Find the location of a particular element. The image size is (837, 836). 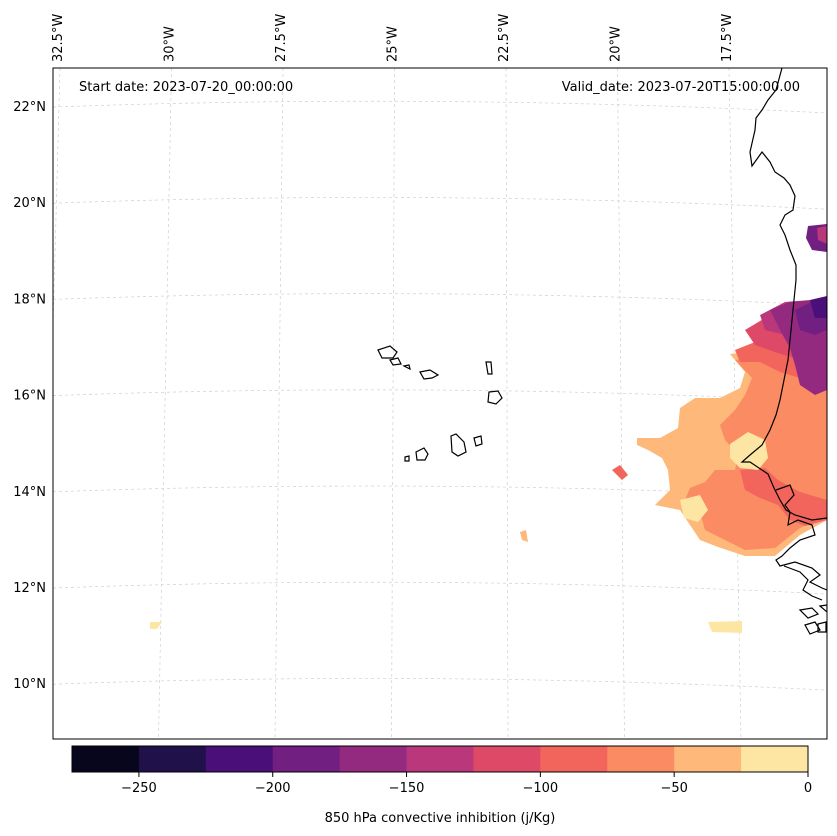

island-maio is located at coordinates (478, 441).